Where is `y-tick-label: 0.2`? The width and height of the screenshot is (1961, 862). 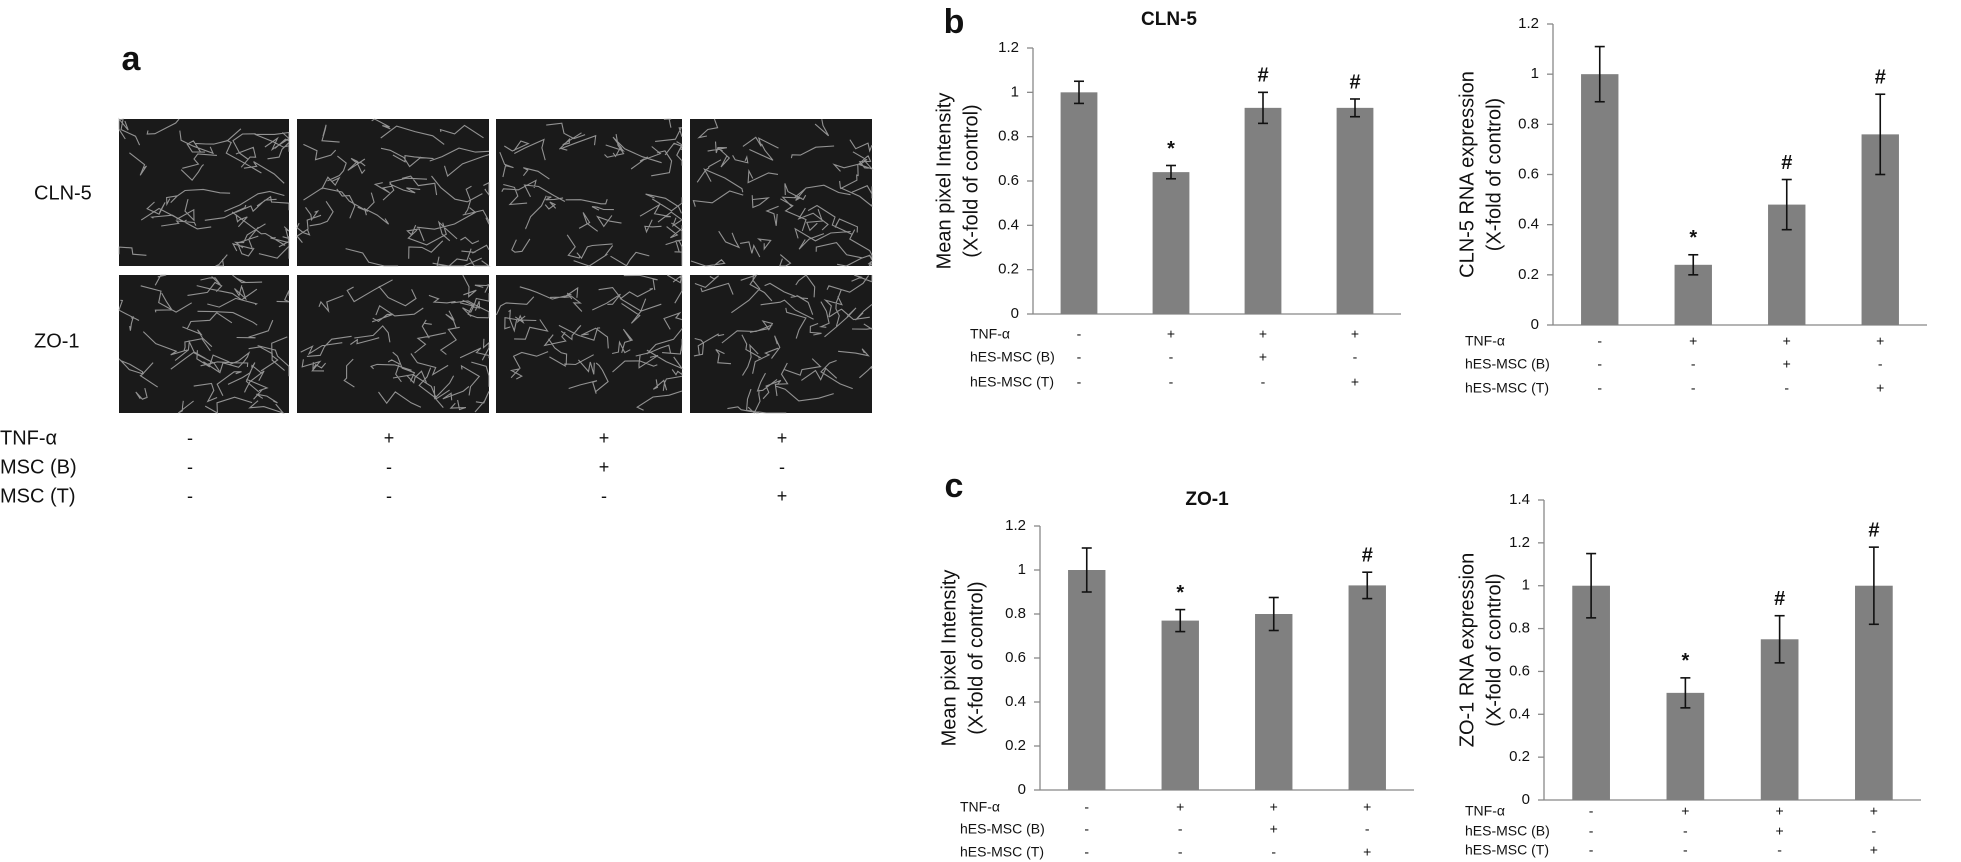
y-tick-label: 0.2 is located at coordinates (1015, 745).